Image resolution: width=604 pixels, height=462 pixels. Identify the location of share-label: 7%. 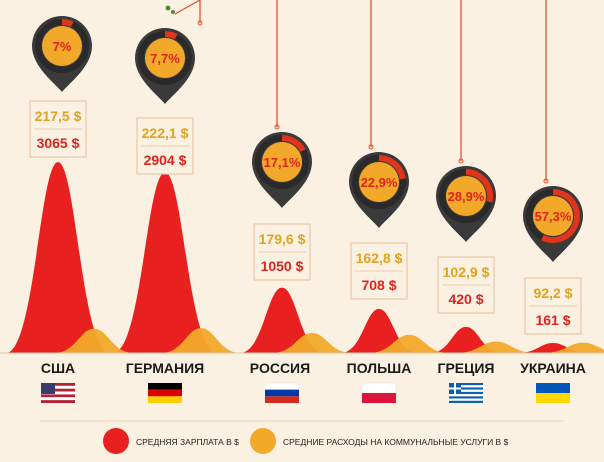
(62, 46).